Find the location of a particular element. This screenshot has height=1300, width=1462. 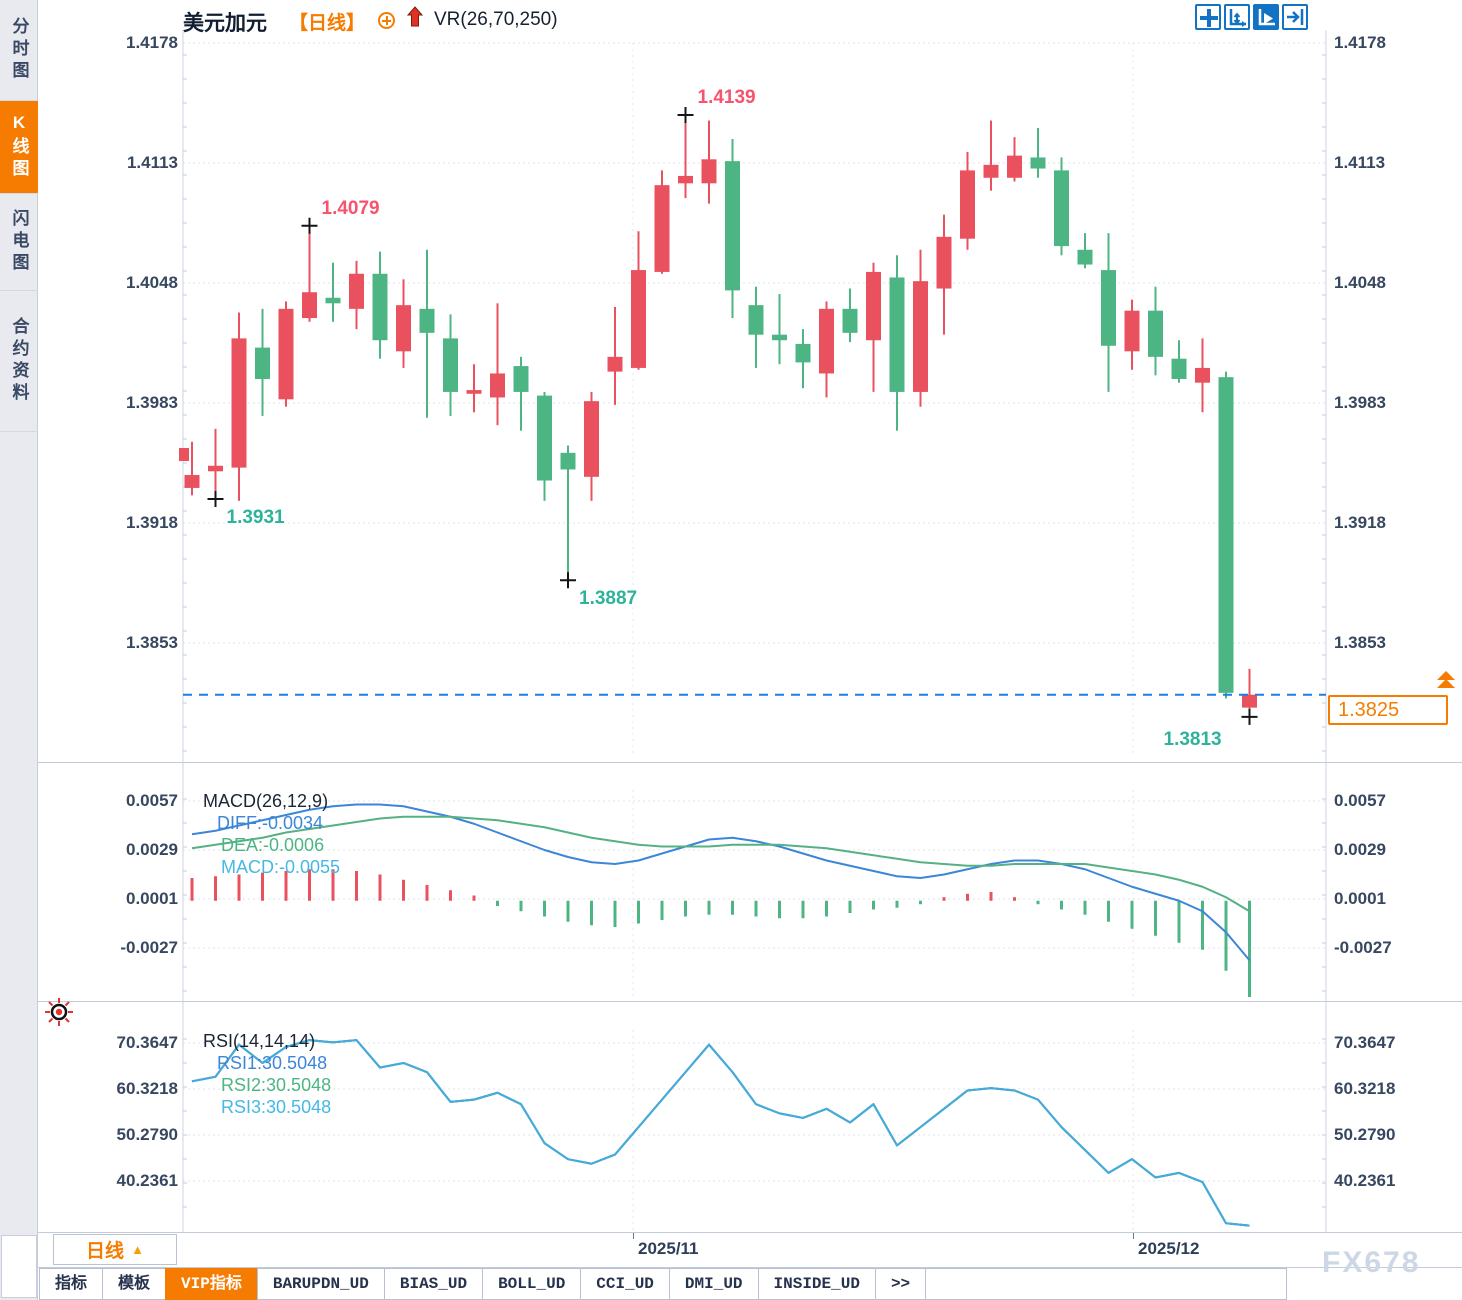

sidebar-tab-3: 闪电图 is located at coordinates (19, 242).